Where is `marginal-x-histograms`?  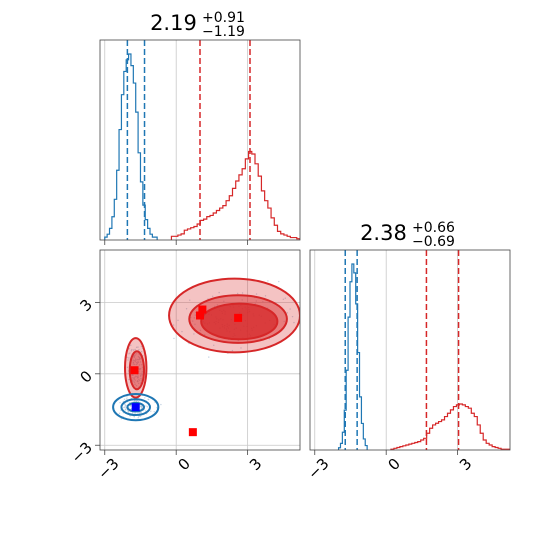 marginal-x-histograms is located at coordinates (202, 140).